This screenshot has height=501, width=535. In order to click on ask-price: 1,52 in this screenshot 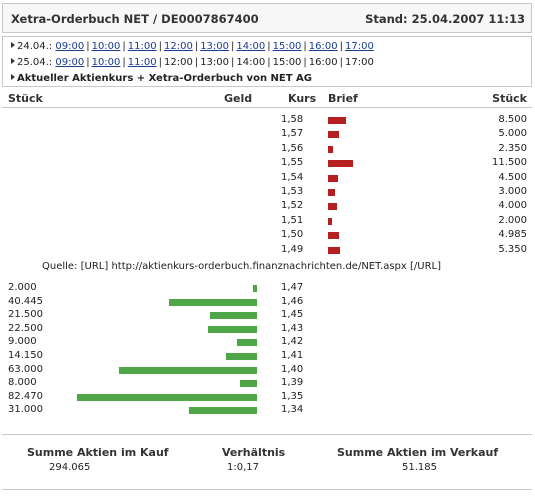, I will do `click(292, 206)`.